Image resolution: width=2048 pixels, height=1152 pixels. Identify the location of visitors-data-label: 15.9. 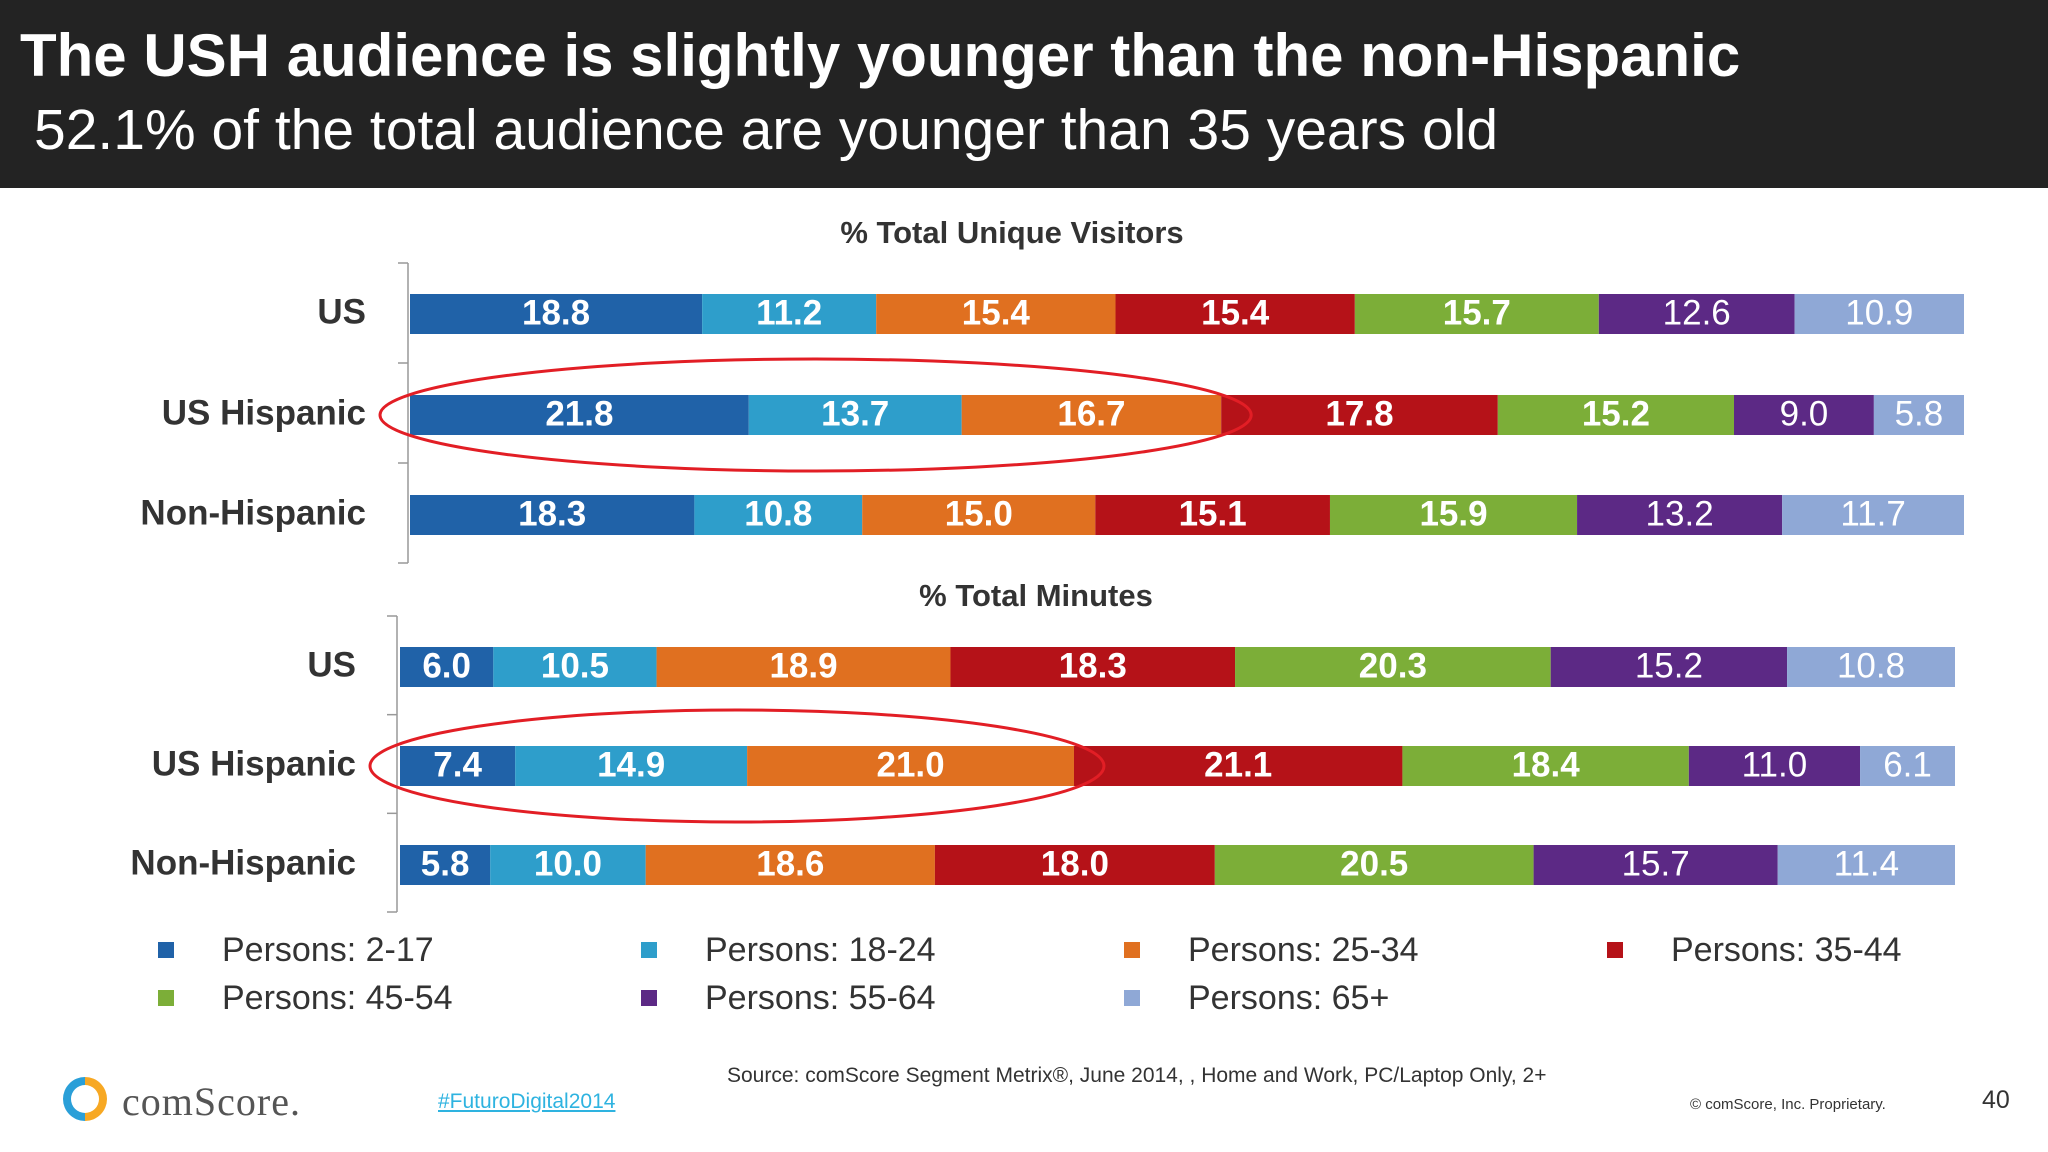
(1453, 513).